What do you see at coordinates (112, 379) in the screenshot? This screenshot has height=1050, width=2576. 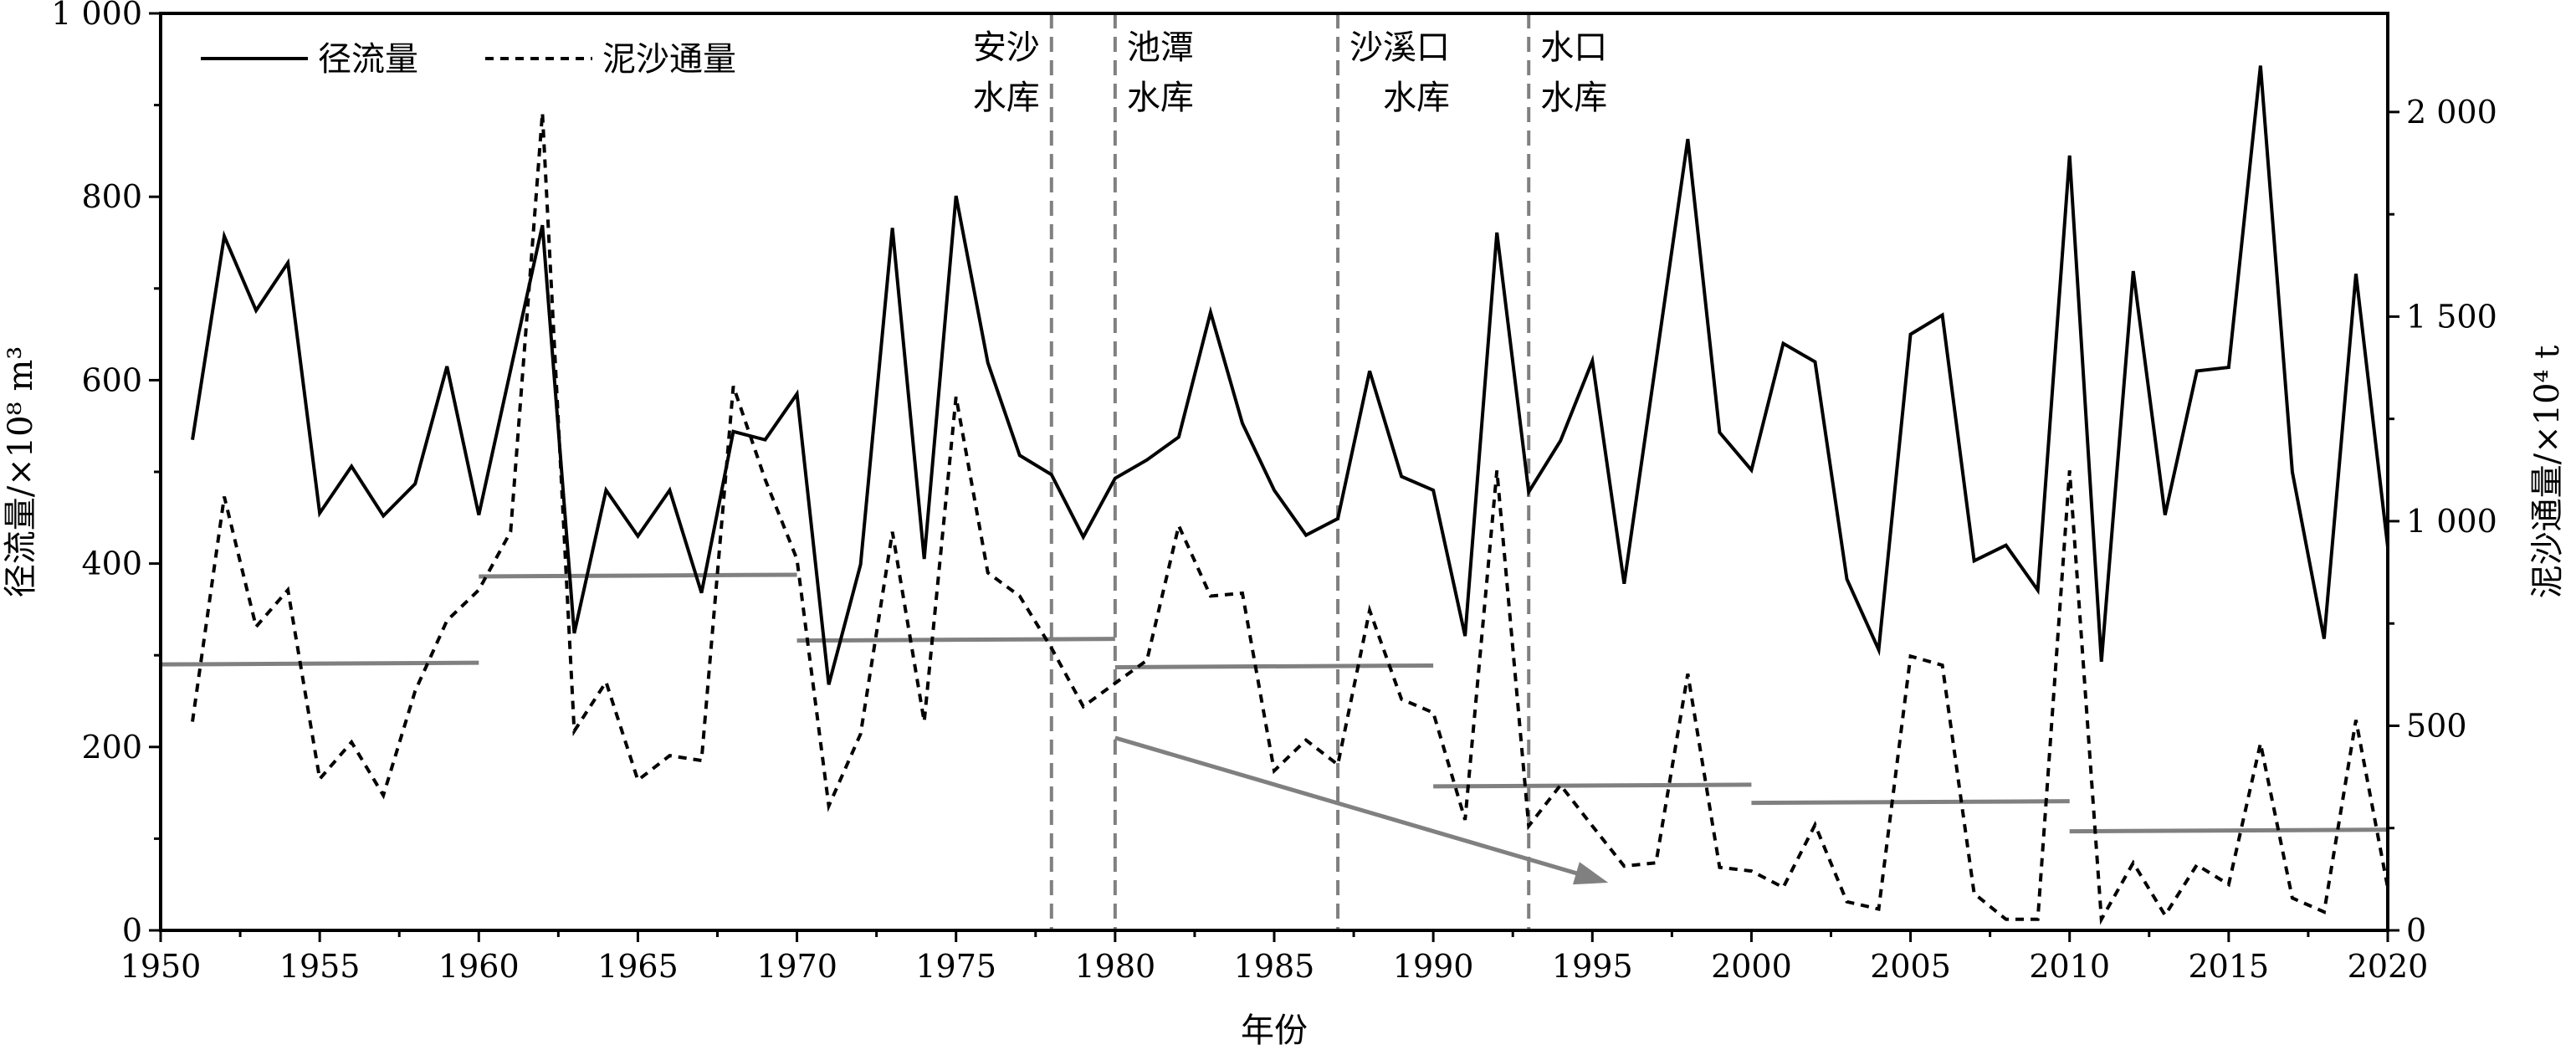 I see `left-tick-label: 600` at bounding box center [112, 379].